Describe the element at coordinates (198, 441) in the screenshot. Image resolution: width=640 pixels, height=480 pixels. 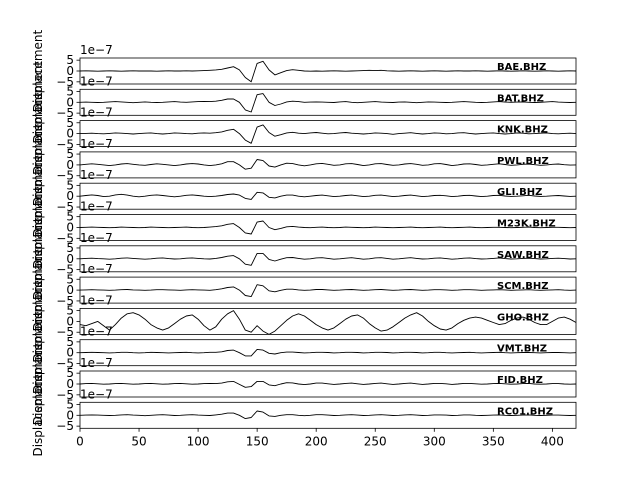
I see `x-tick-label: 100` at that location.